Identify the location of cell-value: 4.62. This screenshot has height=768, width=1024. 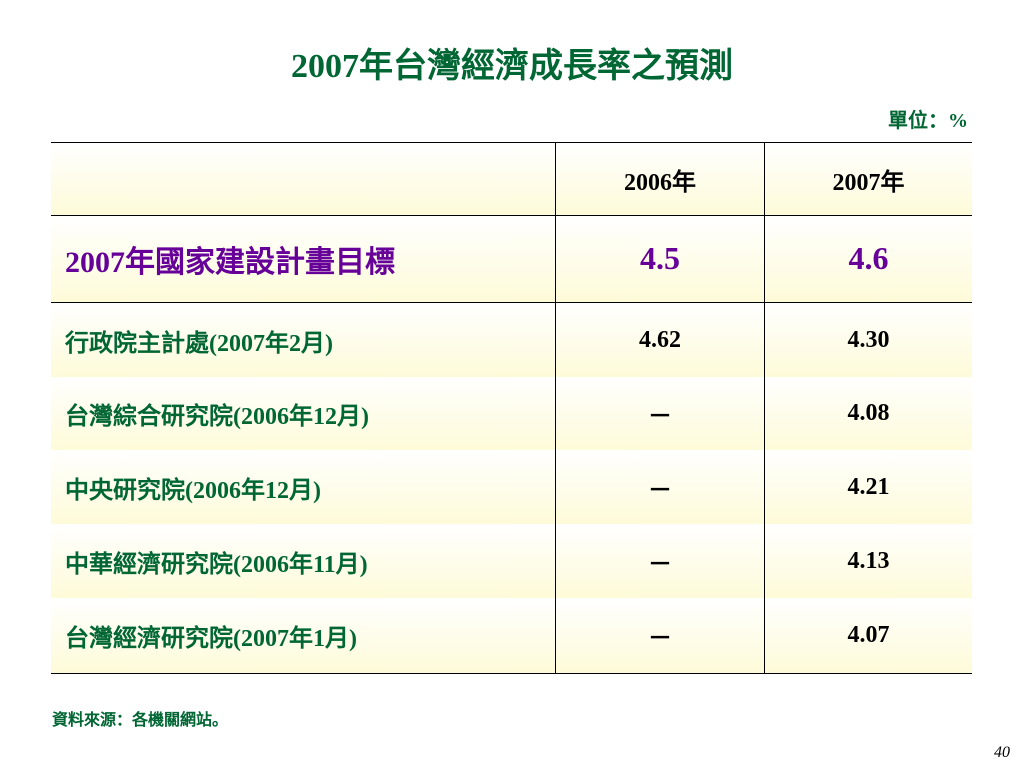
(660, 340).